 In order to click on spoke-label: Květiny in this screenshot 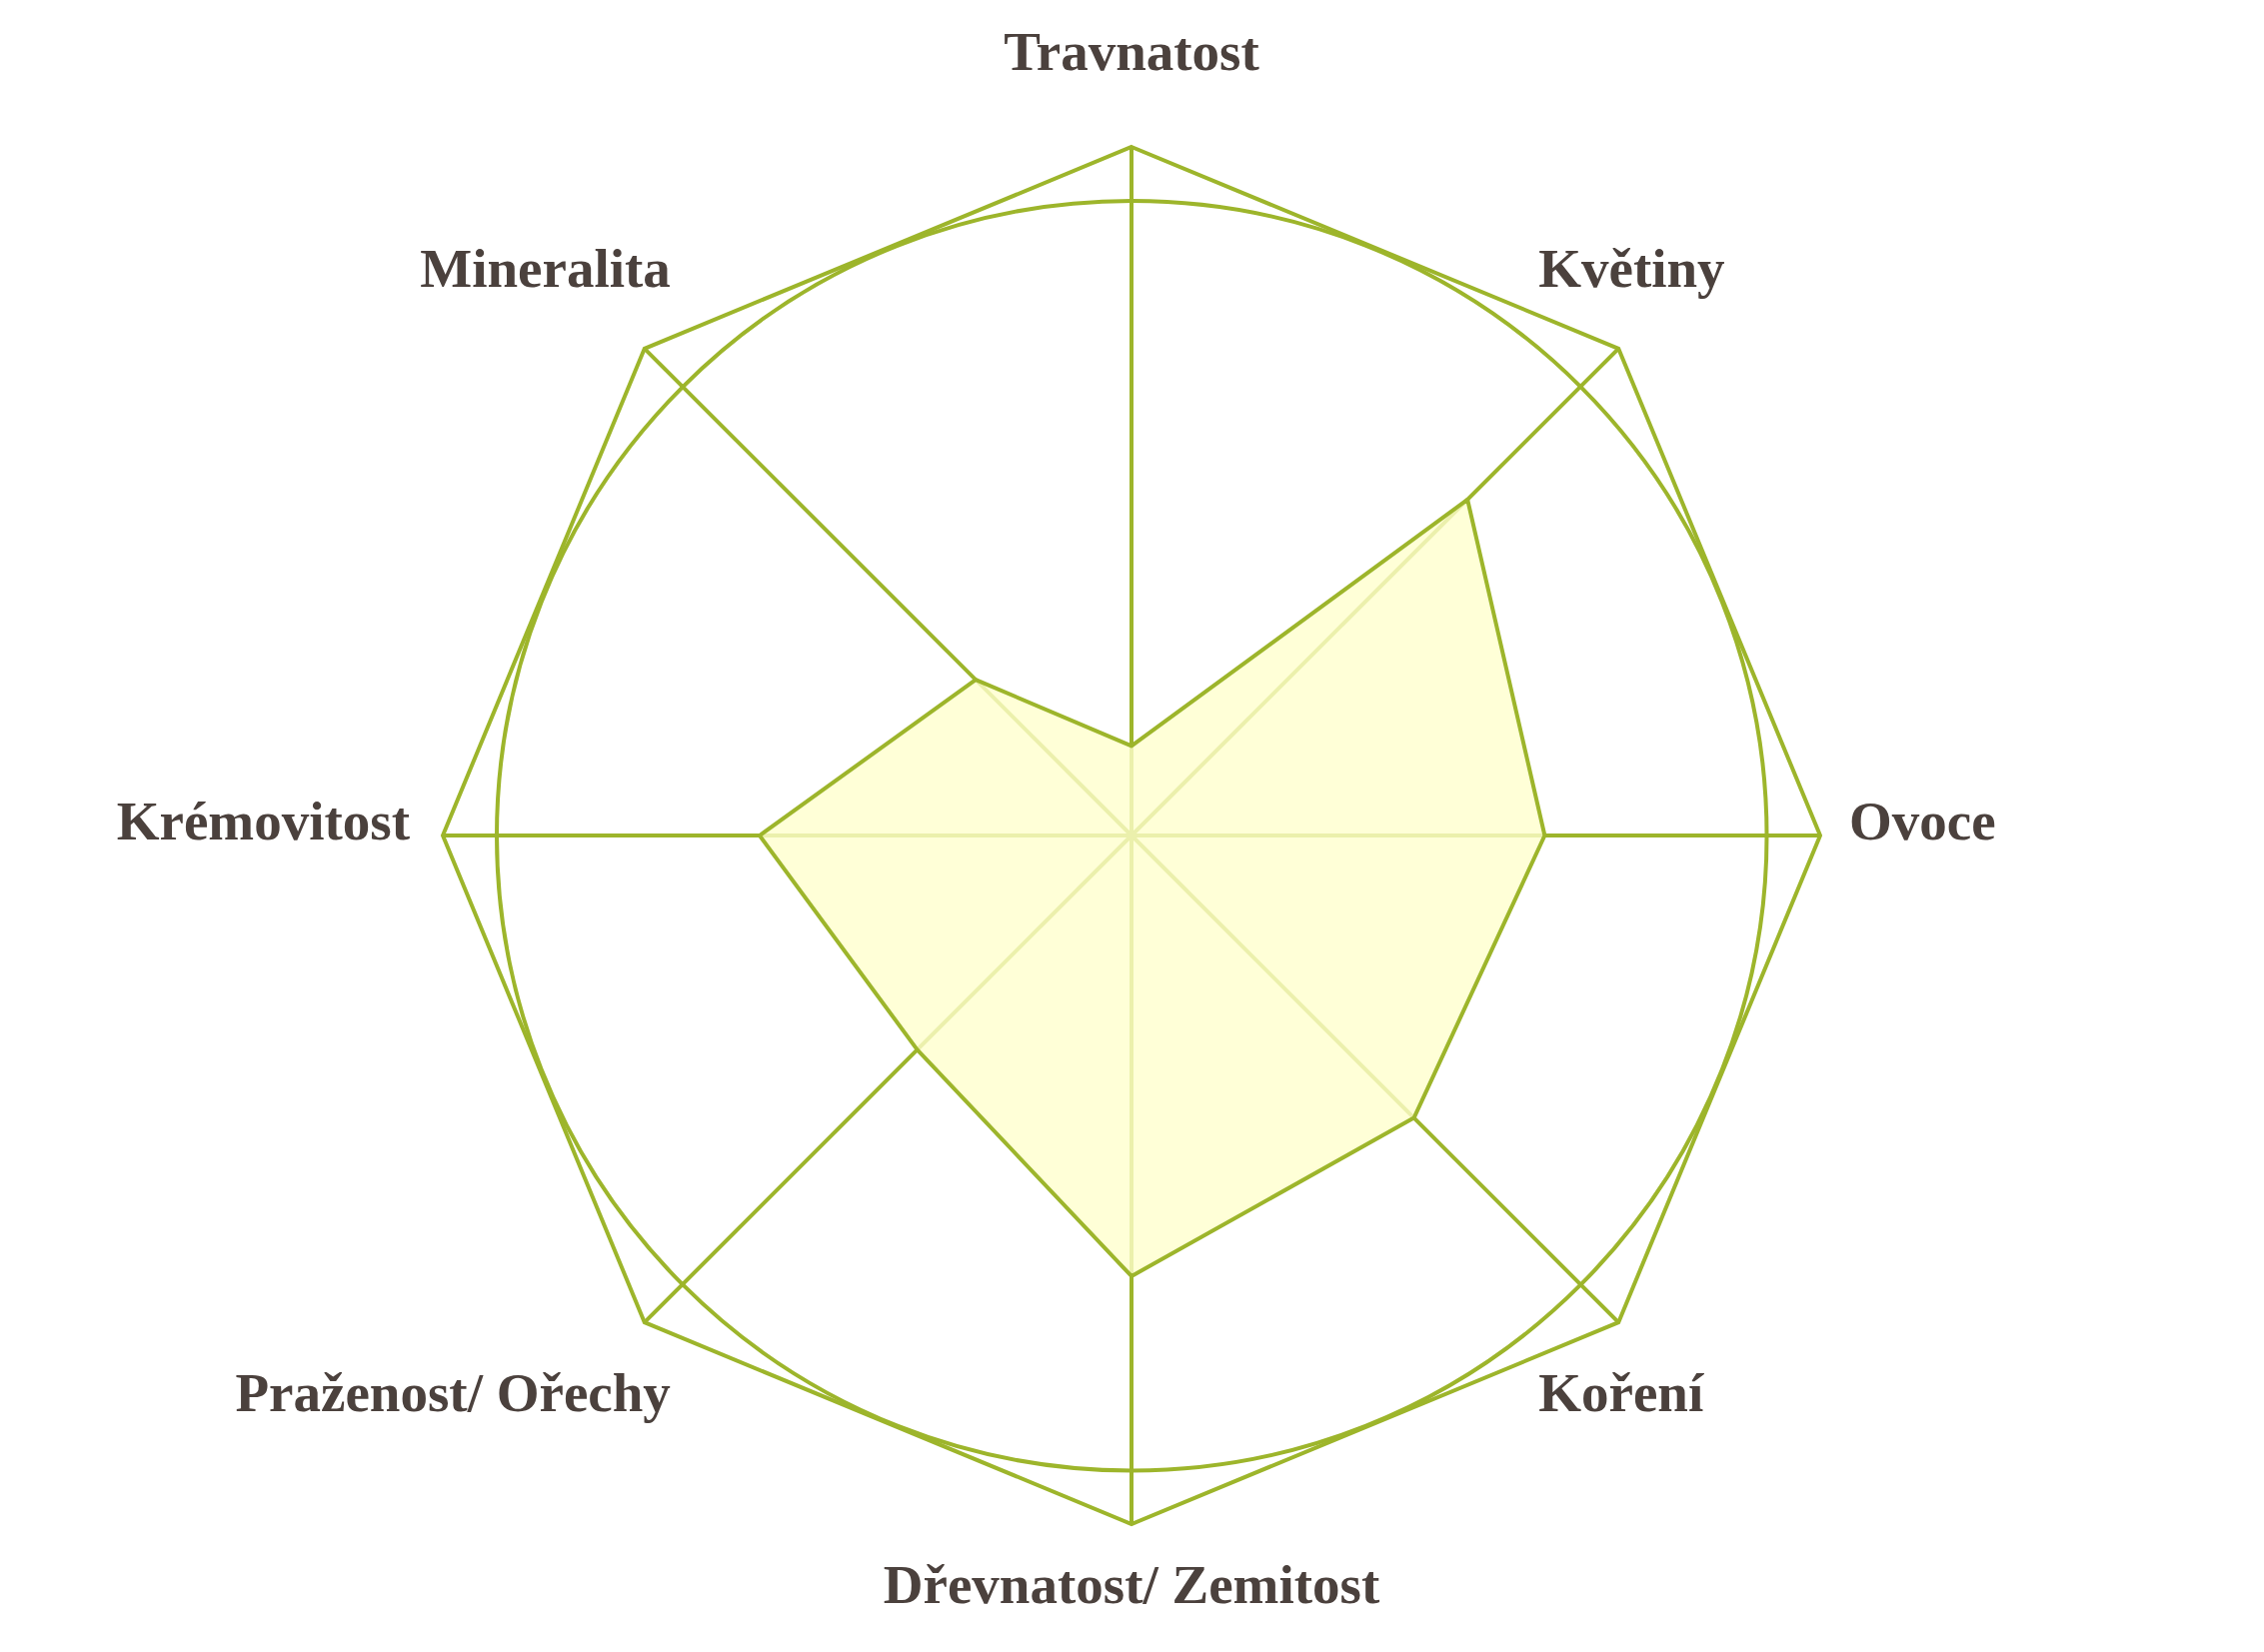, I will do `click(1632, 268)`.